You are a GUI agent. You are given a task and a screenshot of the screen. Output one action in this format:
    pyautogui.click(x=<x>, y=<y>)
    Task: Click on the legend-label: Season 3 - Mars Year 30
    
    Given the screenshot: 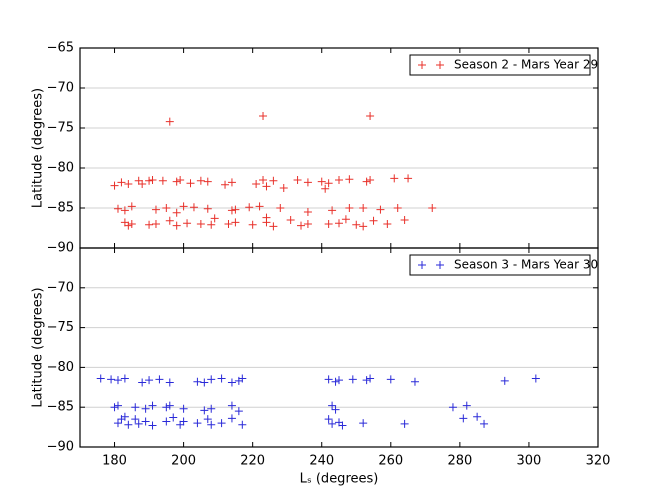 What is the action you would take?
    pyautogui.click(x=526, y=265)
    